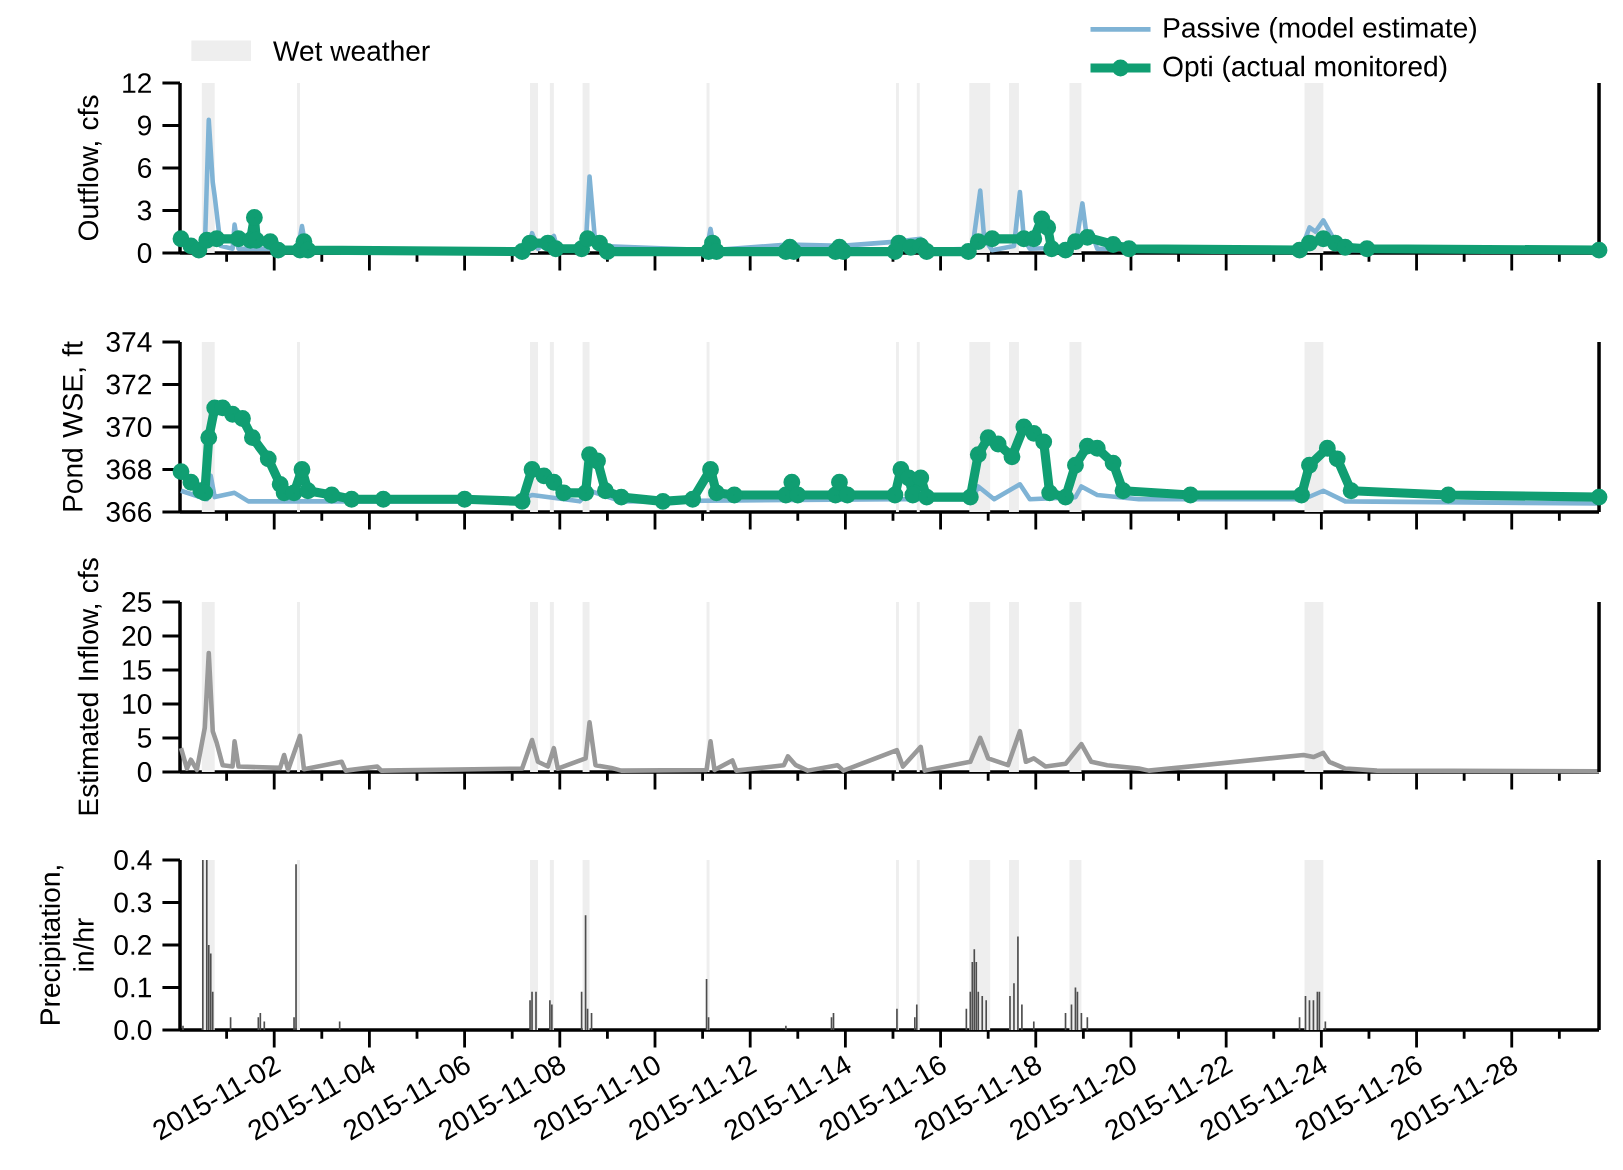  I want to click on y-tick-label: 0.0, so click(133, 1030).